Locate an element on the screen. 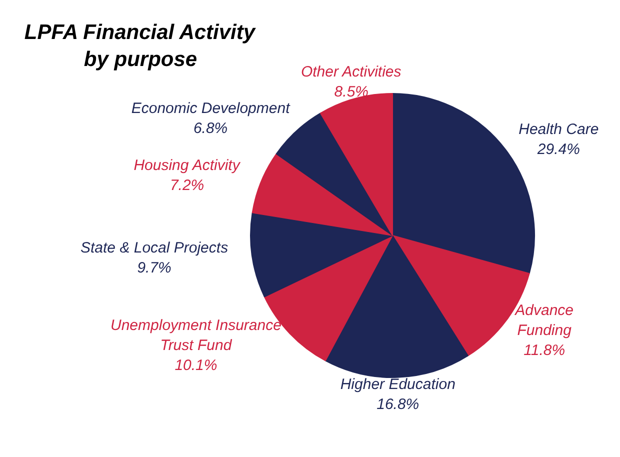  slice-label: Higher Education is located at coordinates (398, 384).